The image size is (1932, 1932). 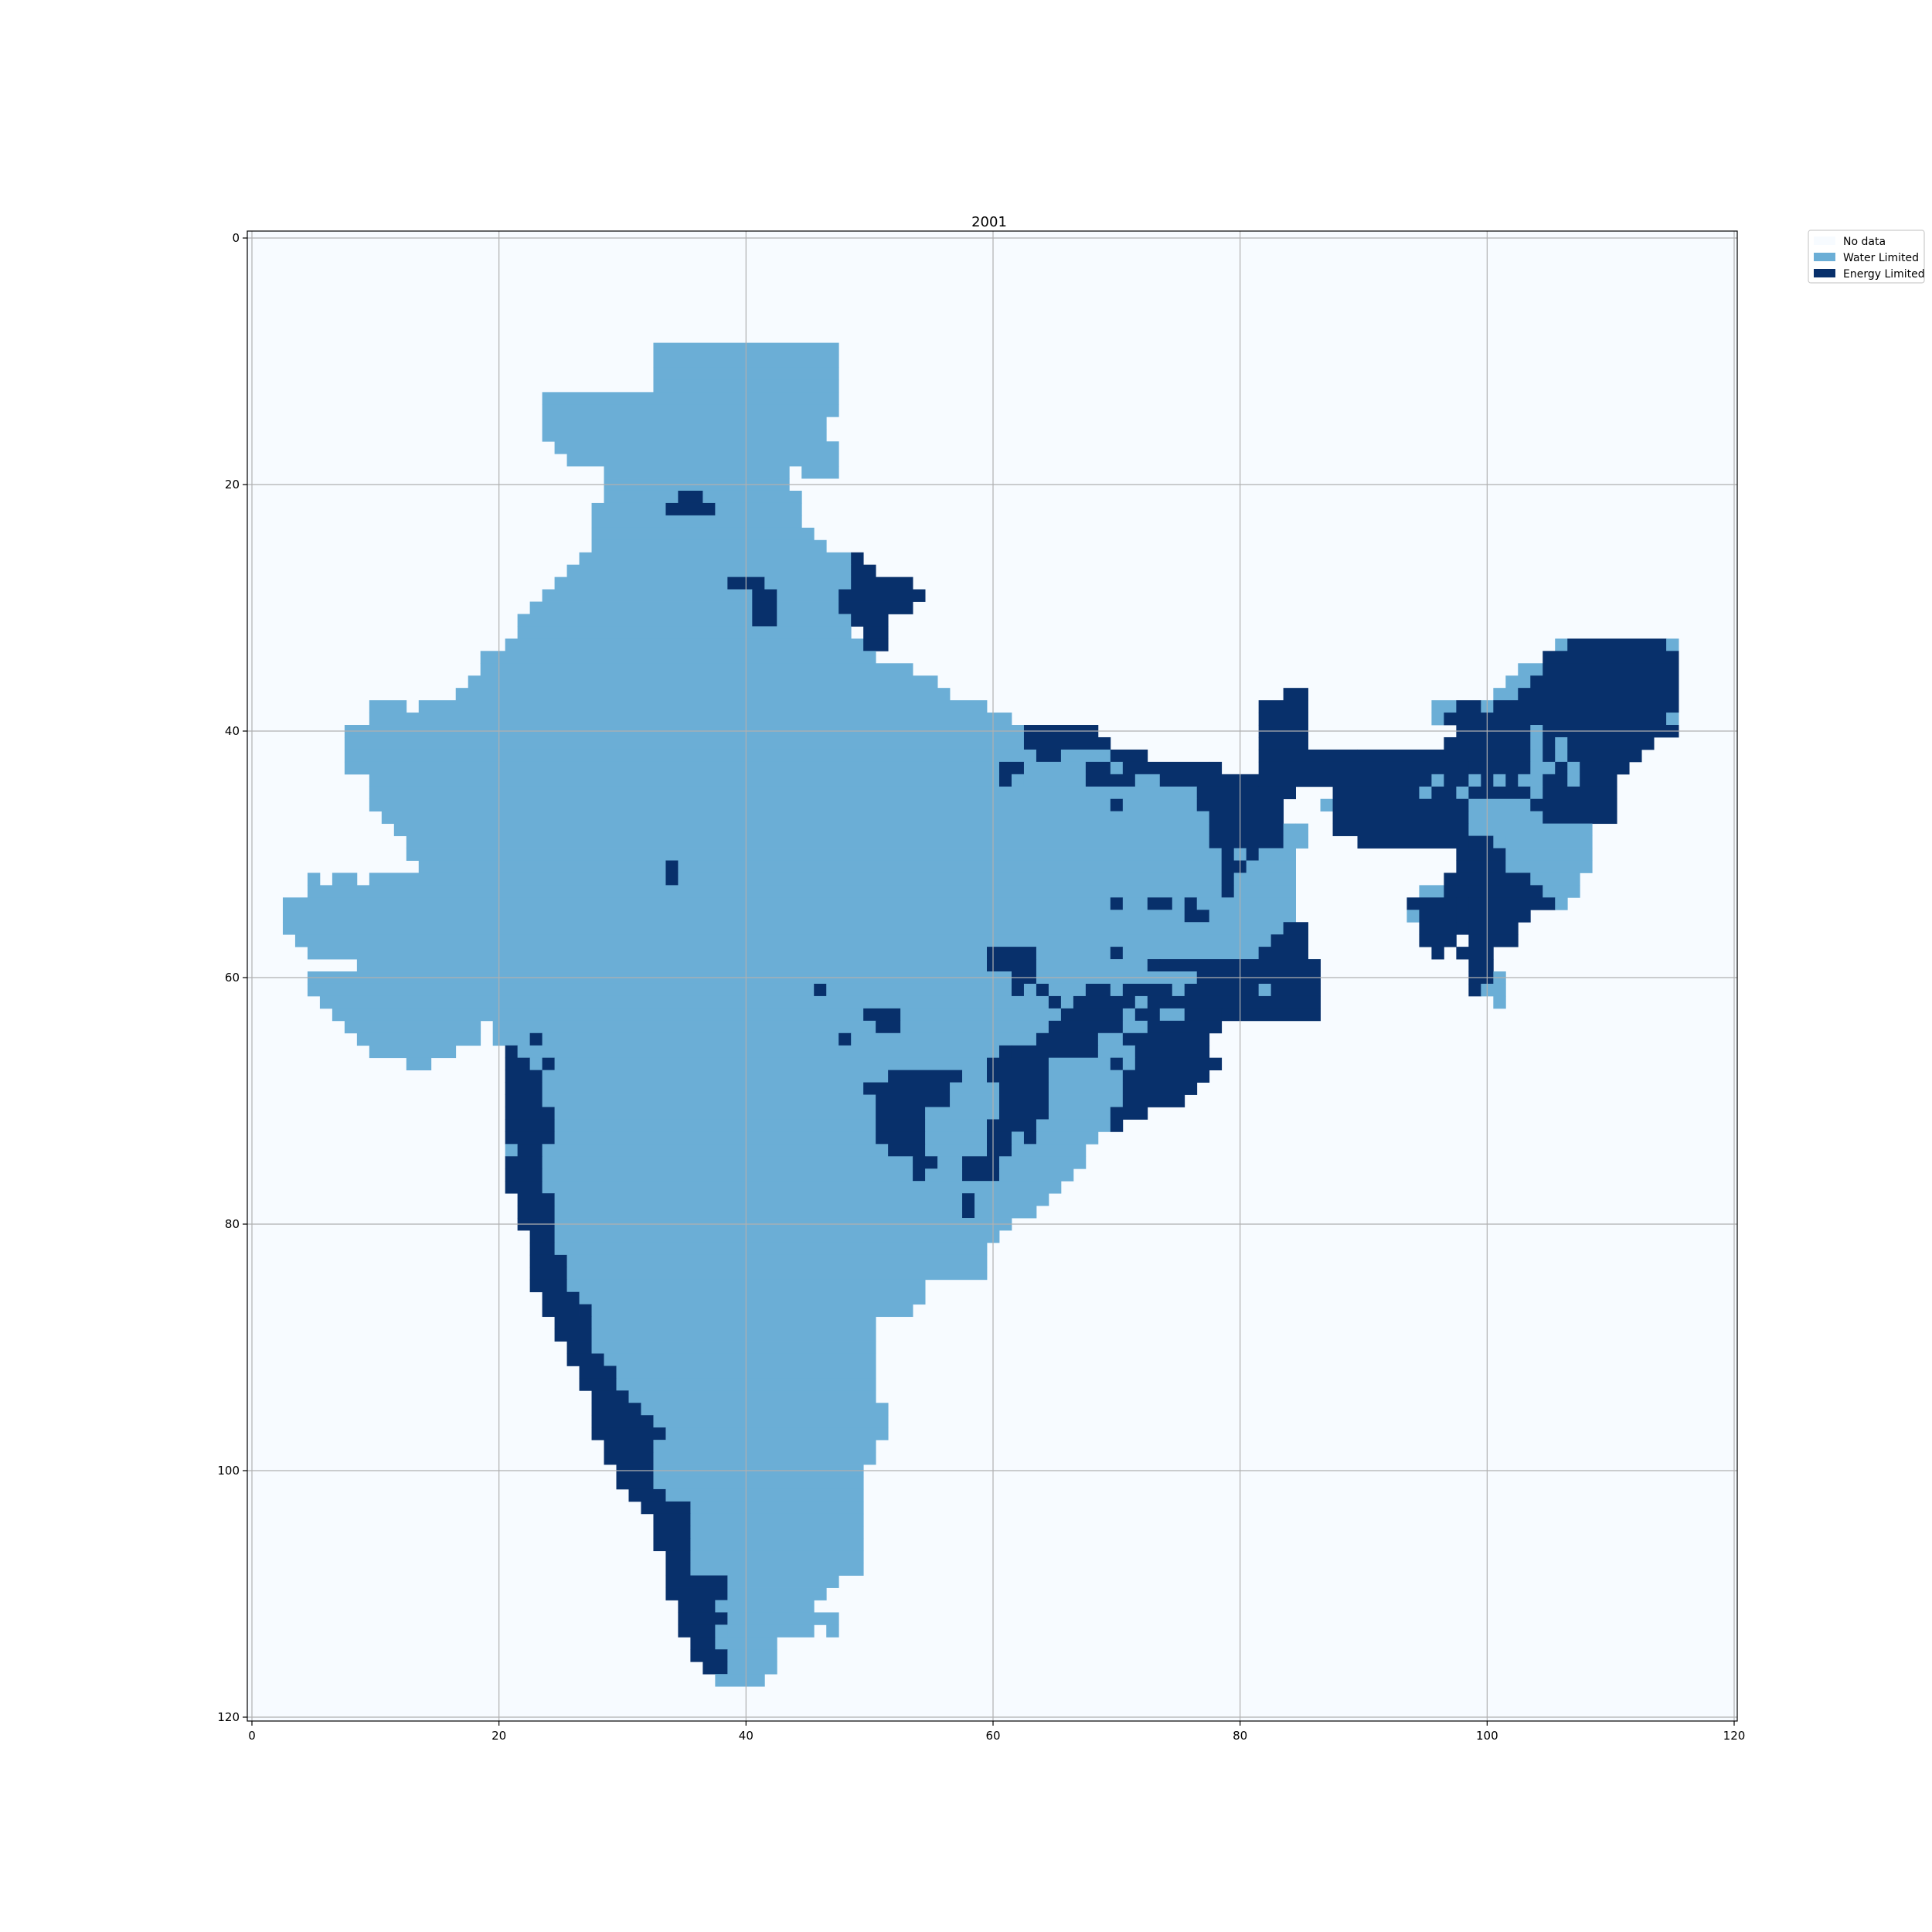 What do you see at coordinates (232, 978) in the screenshot?
I see `y-axis: 0 20 40 60 80 100 120` at bounding box center [232, 978].